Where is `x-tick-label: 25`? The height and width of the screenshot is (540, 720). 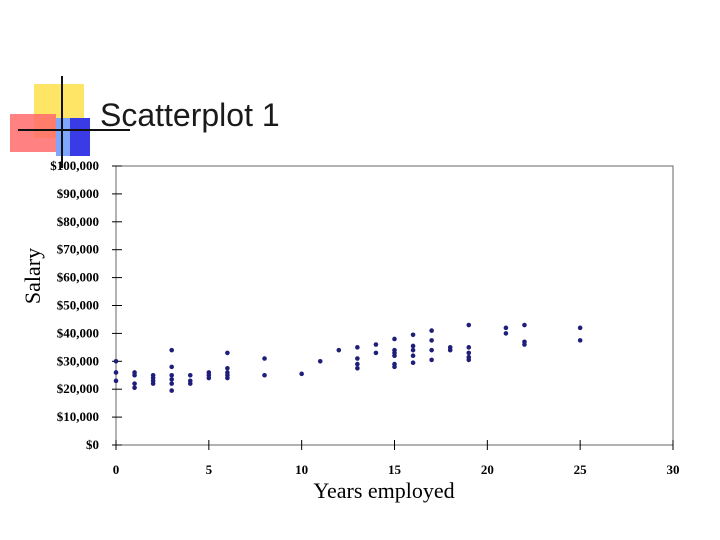
x-tick-label: 25 is located at coordinates (581, 469).